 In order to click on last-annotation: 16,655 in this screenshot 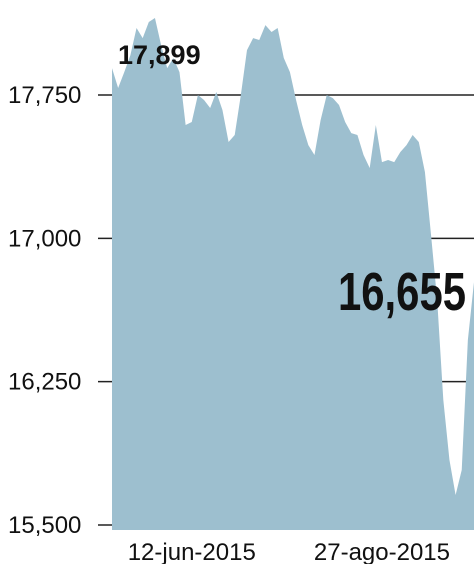, I will do `click(402, 292)`.